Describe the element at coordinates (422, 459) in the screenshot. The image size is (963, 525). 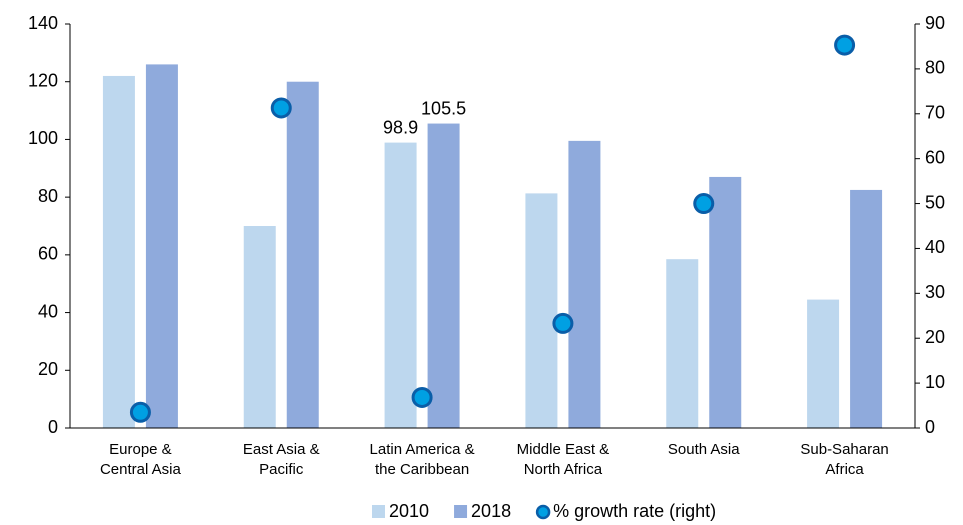
I see `x-tick-label: Latin America & the Caribbean` at that location.